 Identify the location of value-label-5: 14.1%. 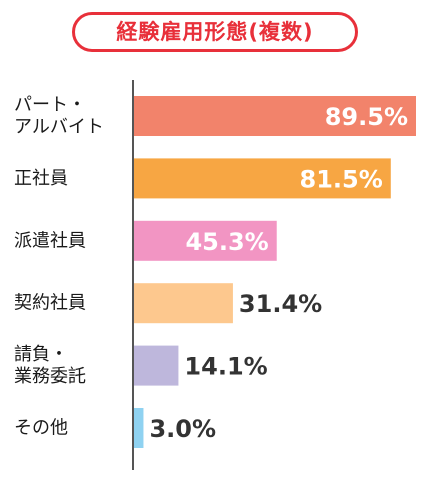
(225, 367).